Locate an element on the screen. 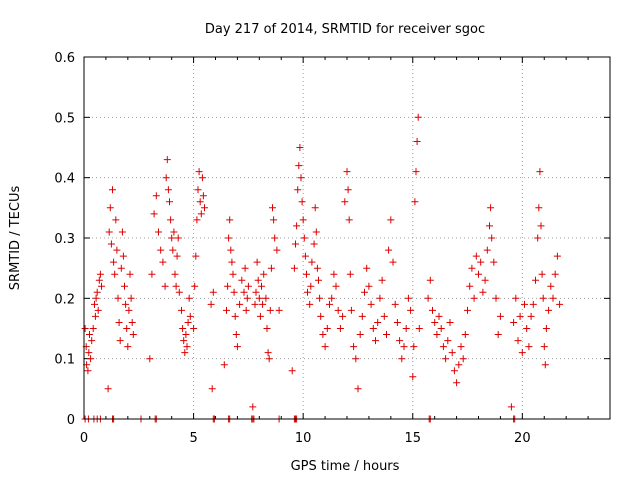 The width and height of the screenshot is (640, 480). y-tick-label: 0.6 is located at coordinates (64, 58).